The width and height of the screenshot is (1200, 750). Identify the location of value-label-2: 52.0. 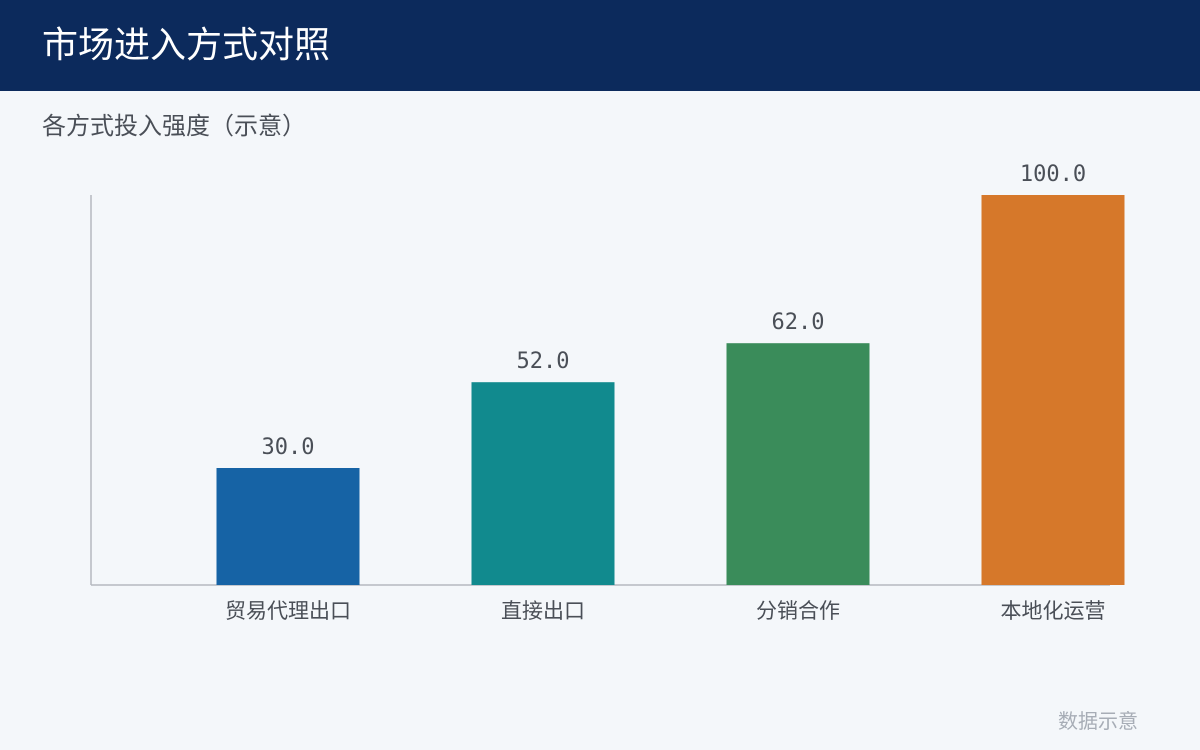
(543, 361).